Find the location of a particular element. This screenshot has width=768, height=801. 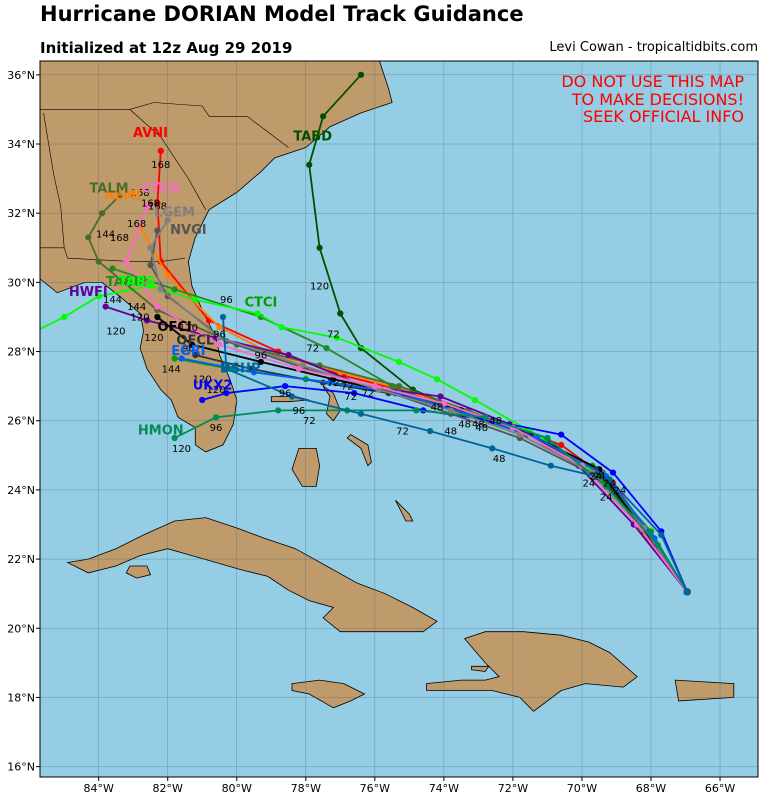

track-point-nvgi is located at coordinates (157, 230).